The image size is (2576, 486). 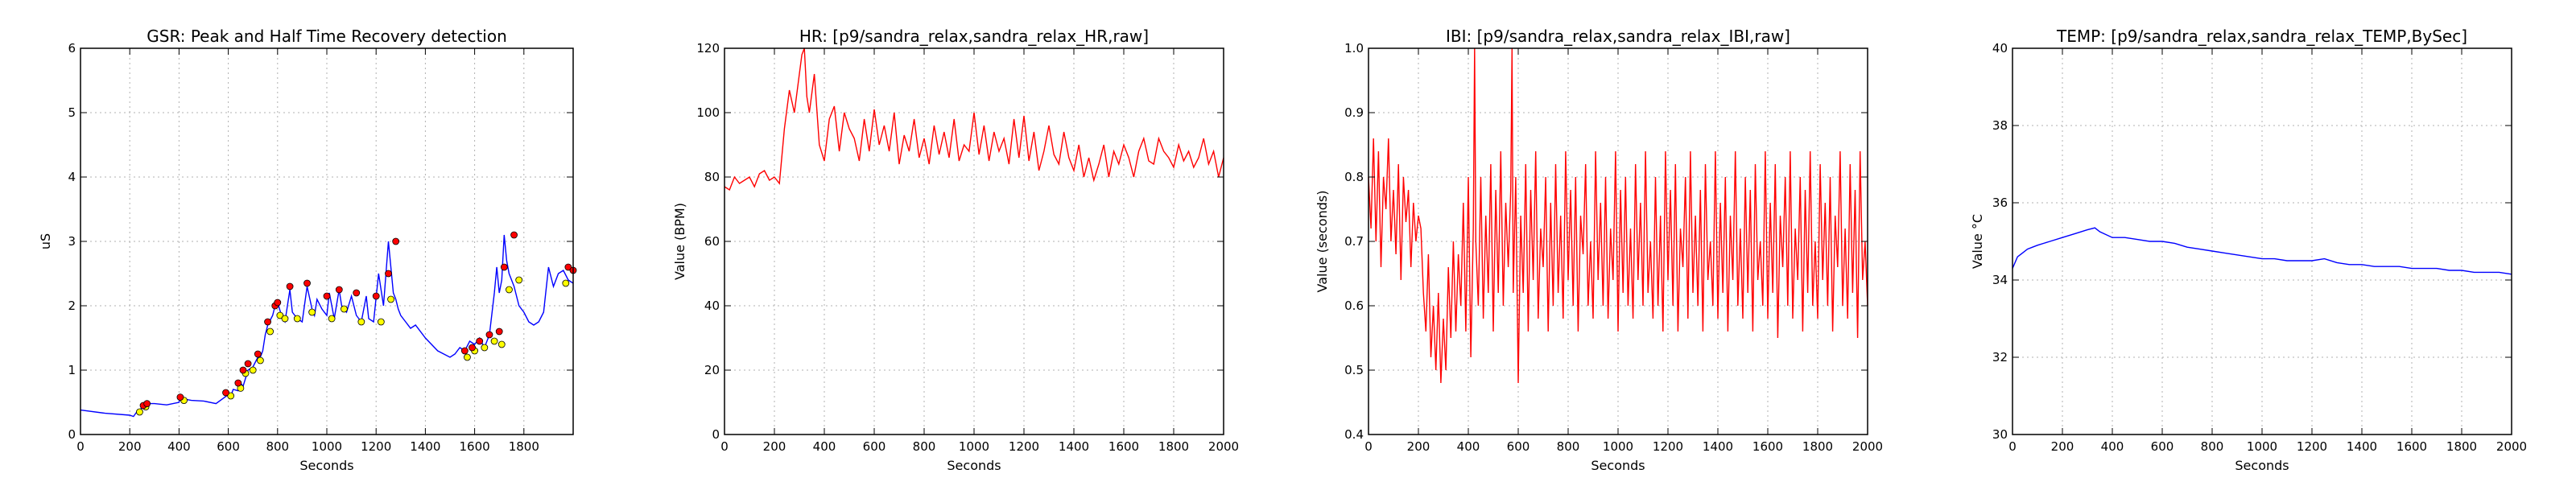 I want to click on y-tick-label: 1, so click(x=72, y=370).